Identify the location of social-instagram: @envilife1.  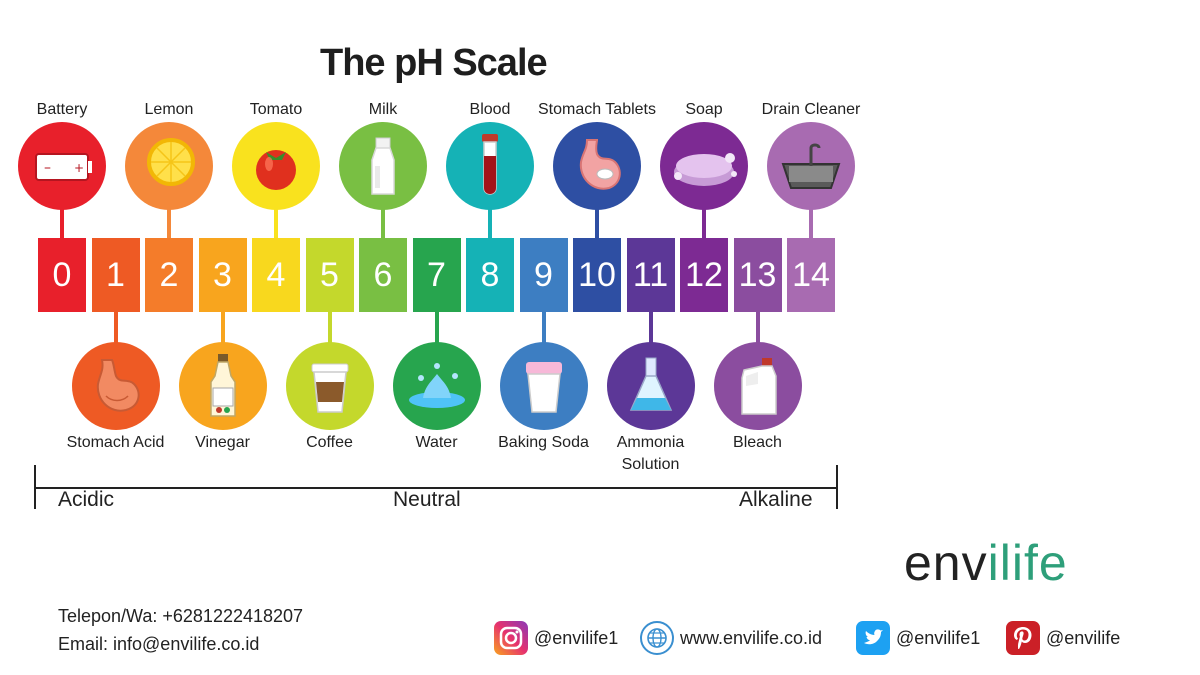
(556, 638).